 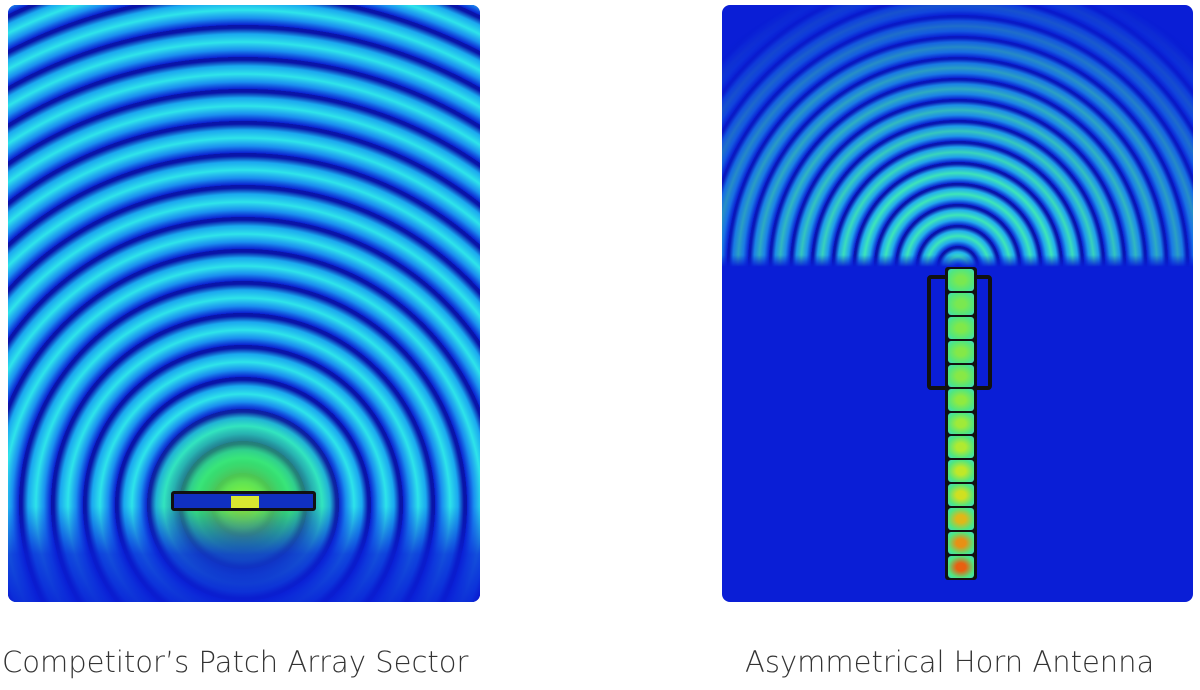 I want to click on caption-patch-array: Competitor’s Patch Array Sector, so click(x=235, y=662).